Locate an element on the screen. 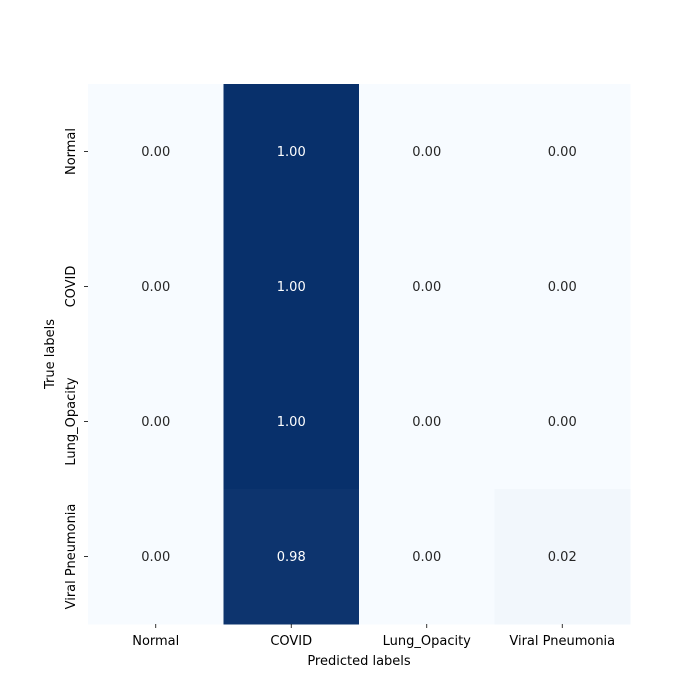 Image resolution: width=700 pixels, height=700 pixels. heatmap-cell-r1-c1 is located at coordinates (291, 287).